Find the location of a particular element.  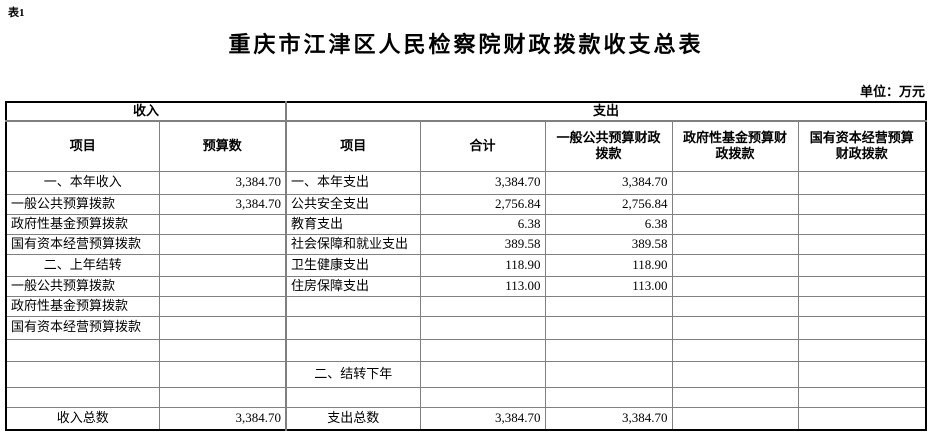

column-header-budget-amount: 预算数 is located at coordinates (222, 146).